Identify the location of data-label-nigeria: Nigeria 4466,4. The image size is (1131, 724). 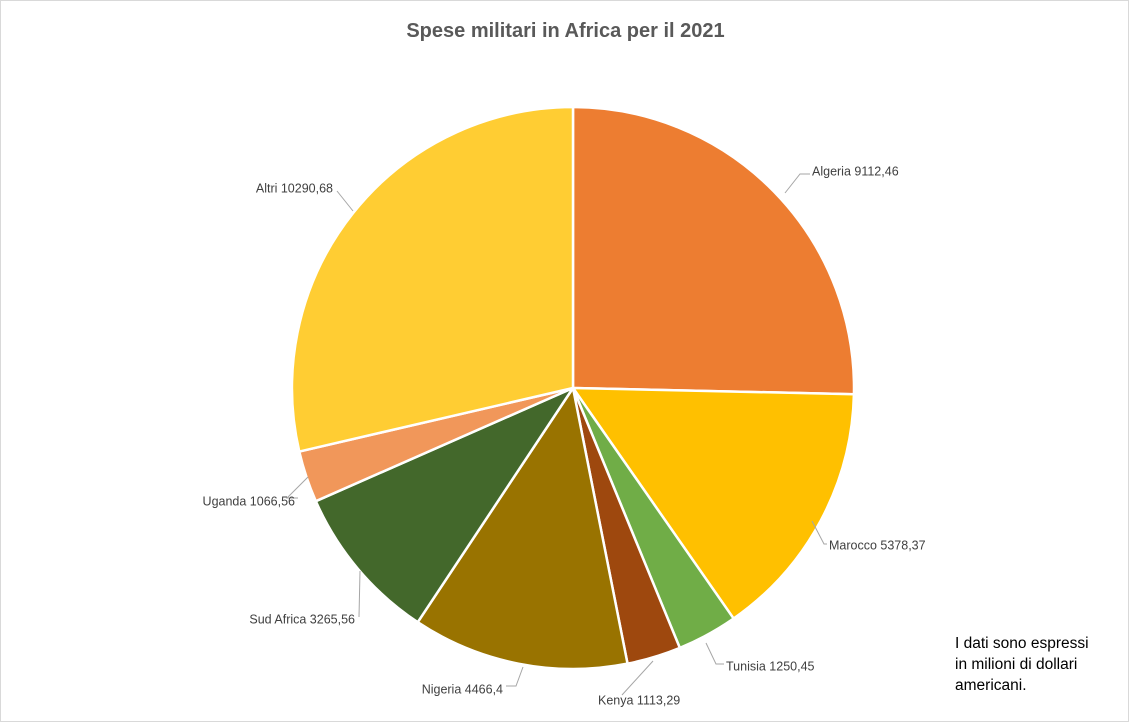
(462, 689).